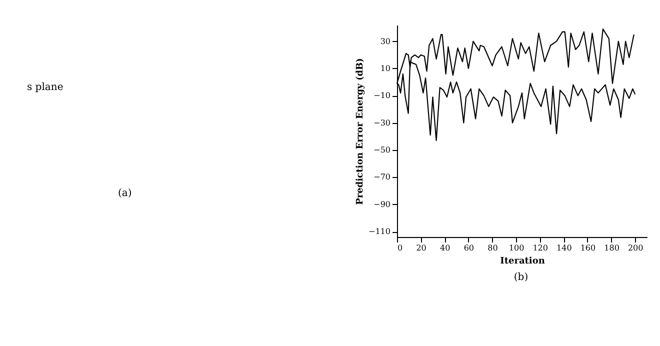 This screenshot has height=346, width=660. I want to click on x-tick-label: 100, so click(516, 248).